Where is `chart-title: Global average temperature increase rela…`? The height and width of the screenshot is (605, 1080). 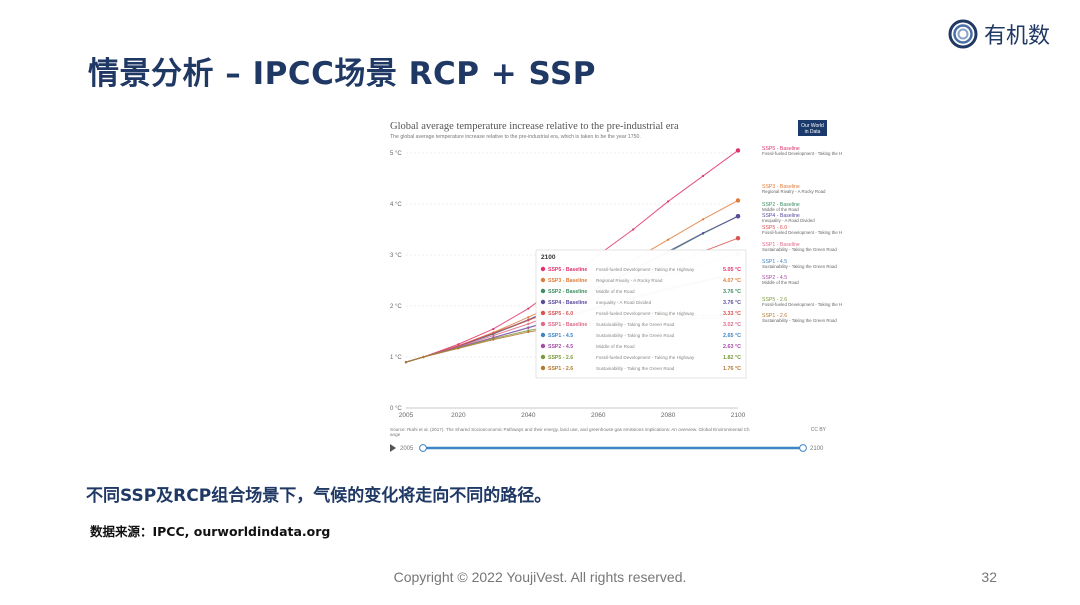 chart-title: Global average temperature increase rela… is located at coordinates (534, 126).